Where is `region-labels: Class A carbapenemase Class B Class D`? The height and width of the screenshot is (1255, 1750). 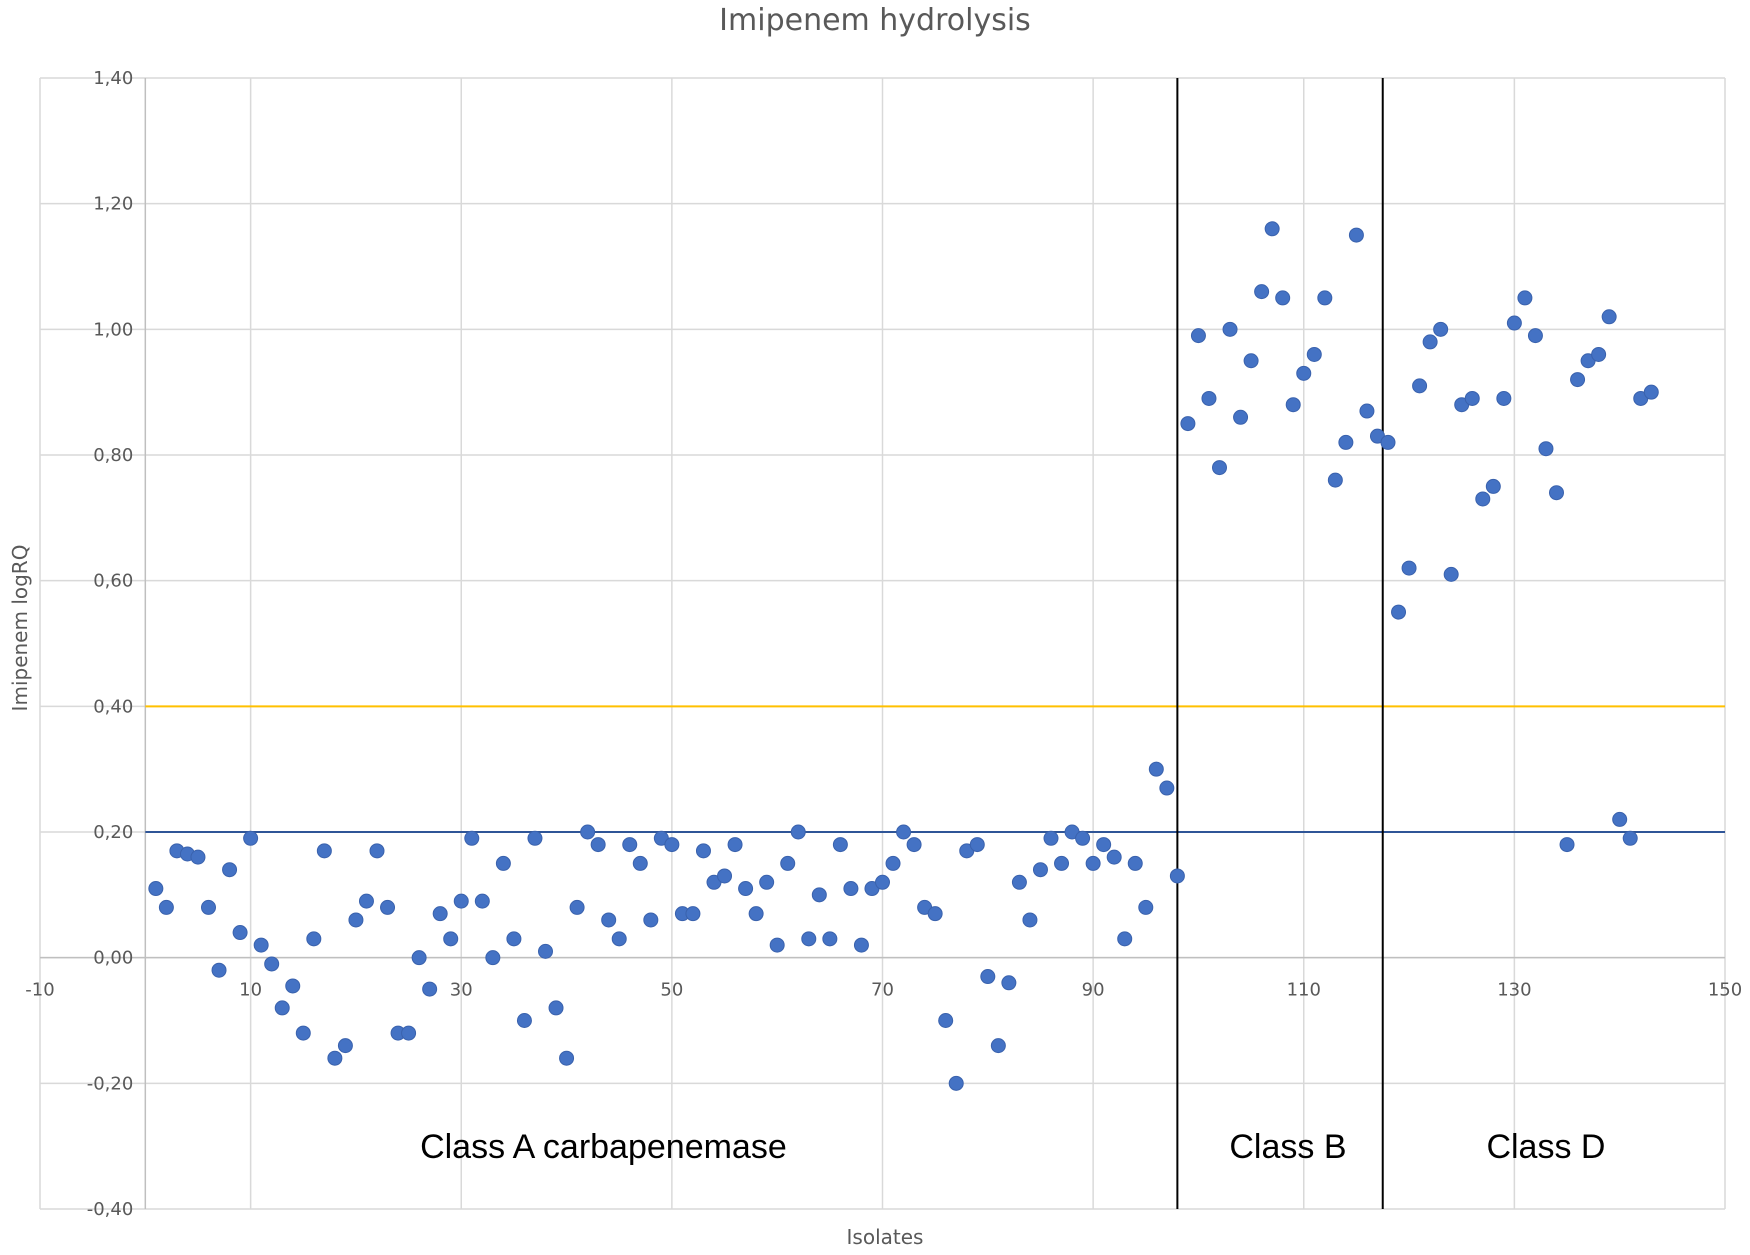 region-labels: Class A carbapenemase Class B Class D is located at coordinates (1012, 1147).